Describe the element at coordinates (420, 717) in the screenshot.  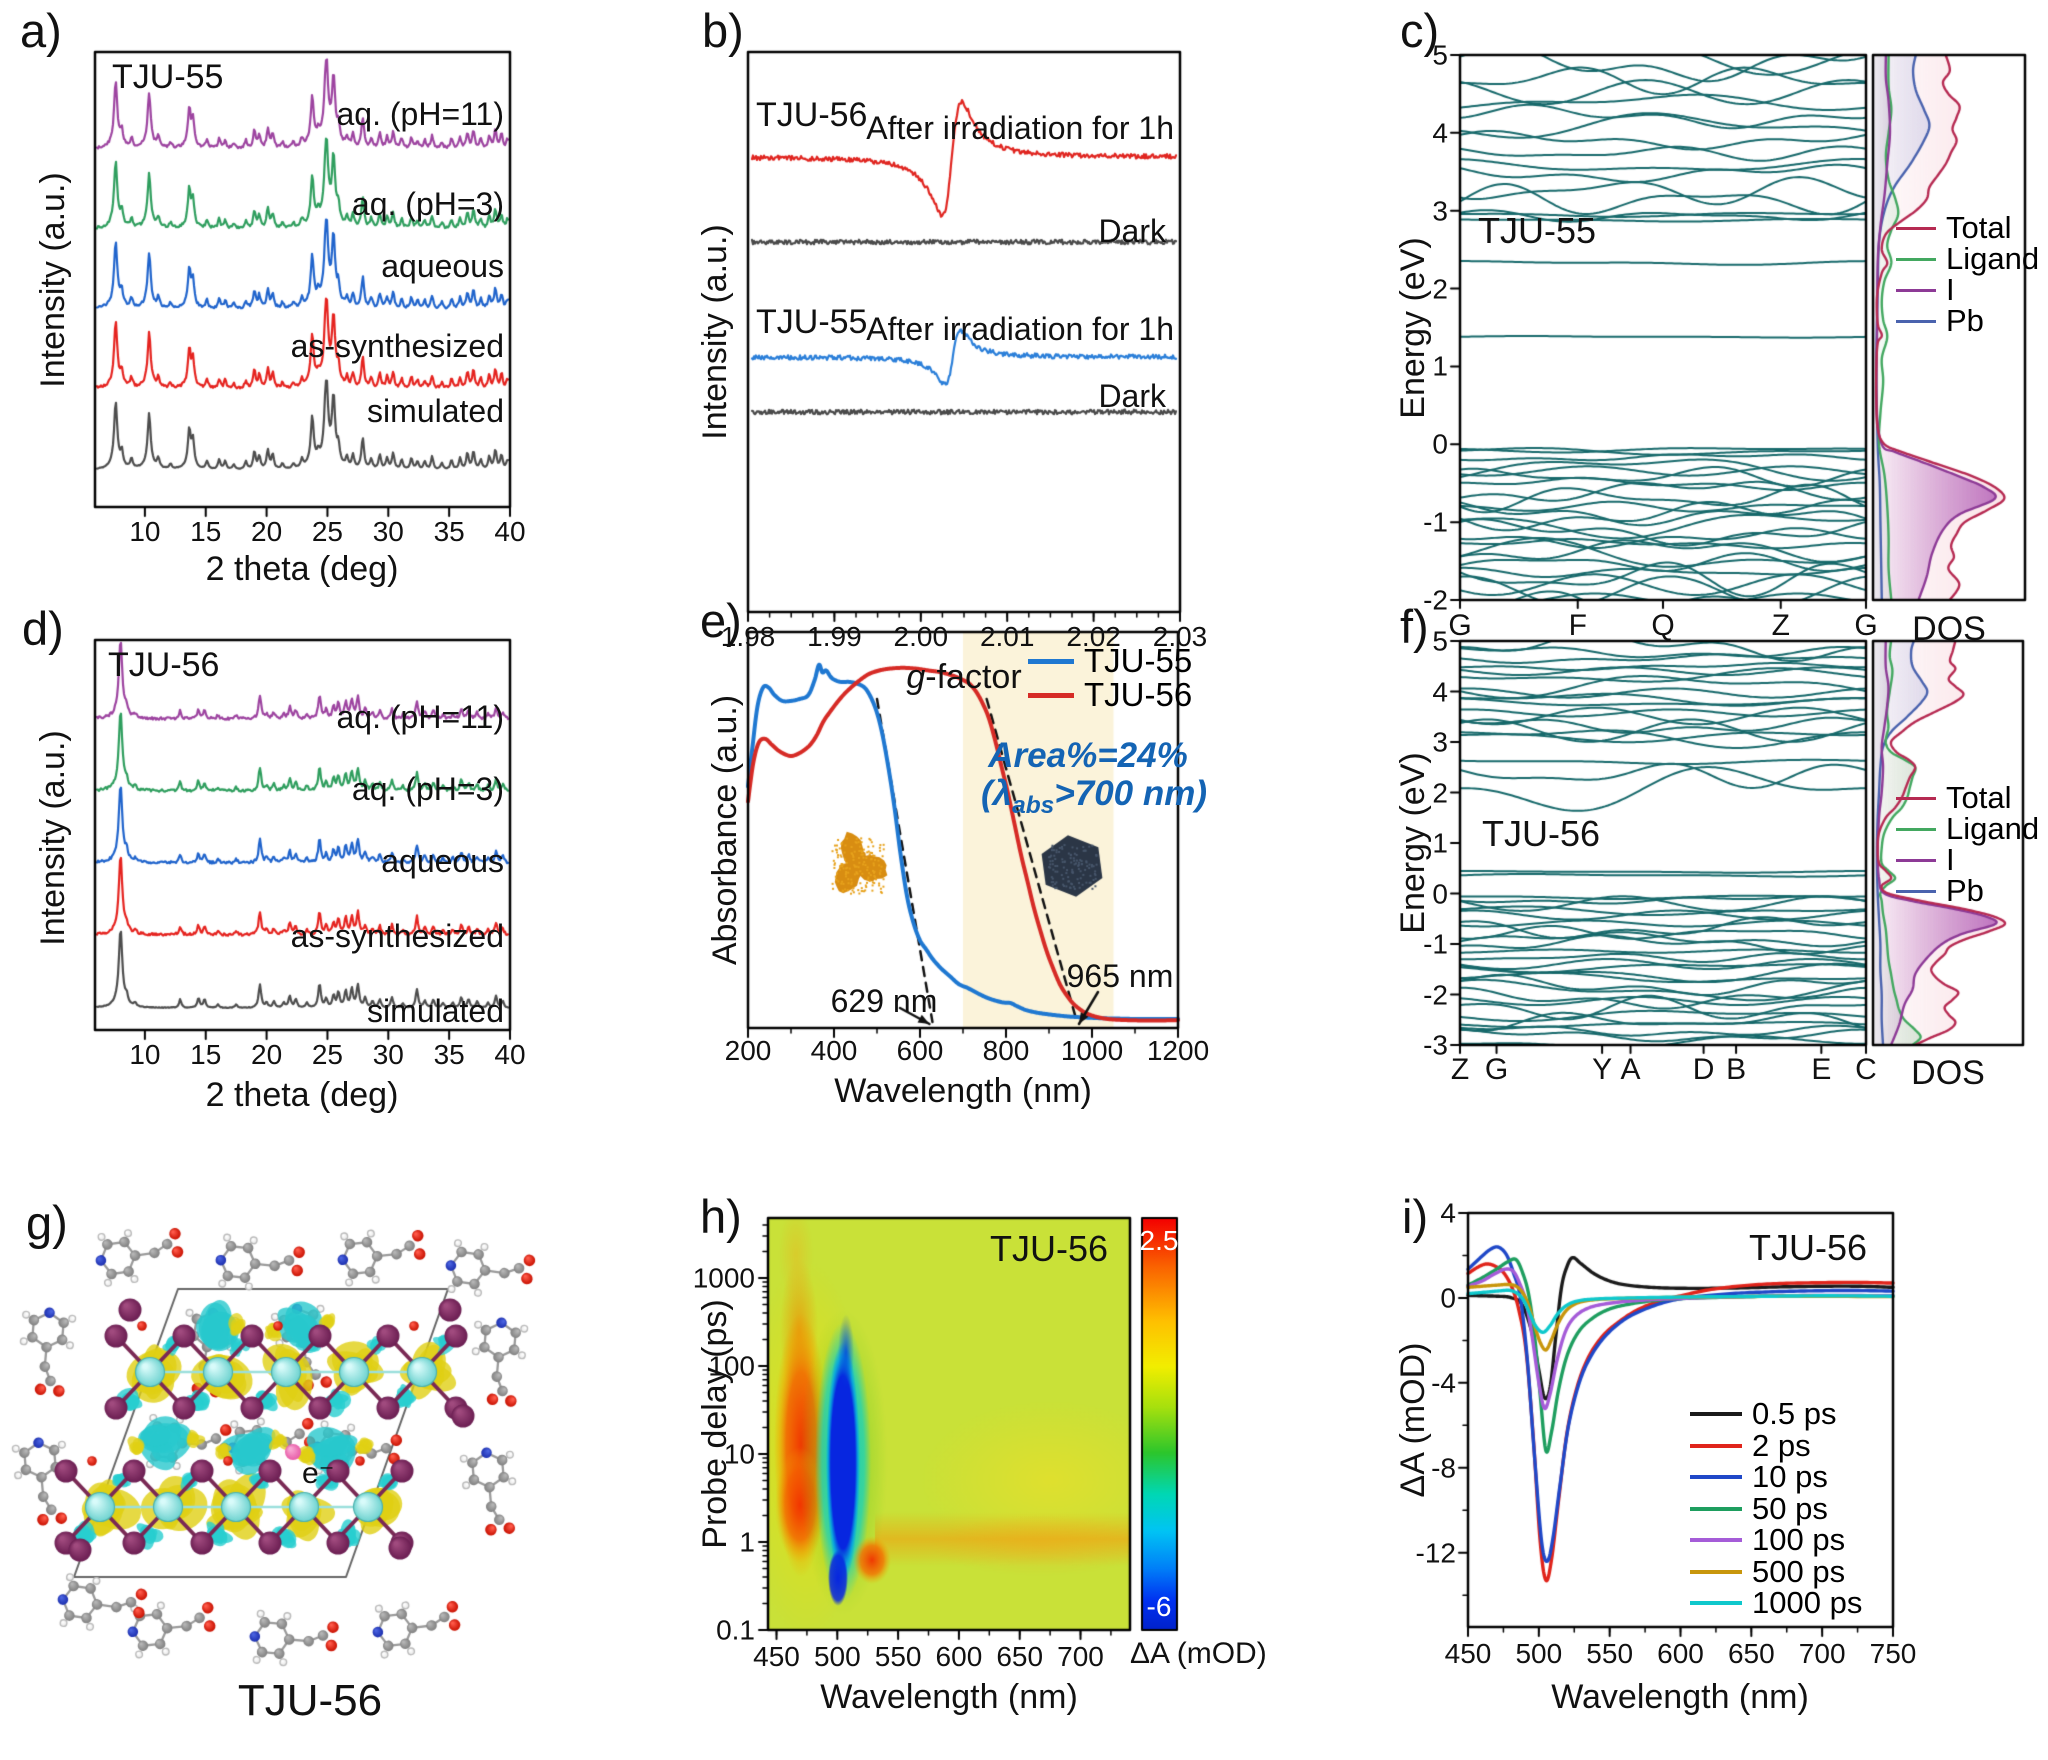
I see `curve-label-d-ph11: aq. (pH=11)` at that location.